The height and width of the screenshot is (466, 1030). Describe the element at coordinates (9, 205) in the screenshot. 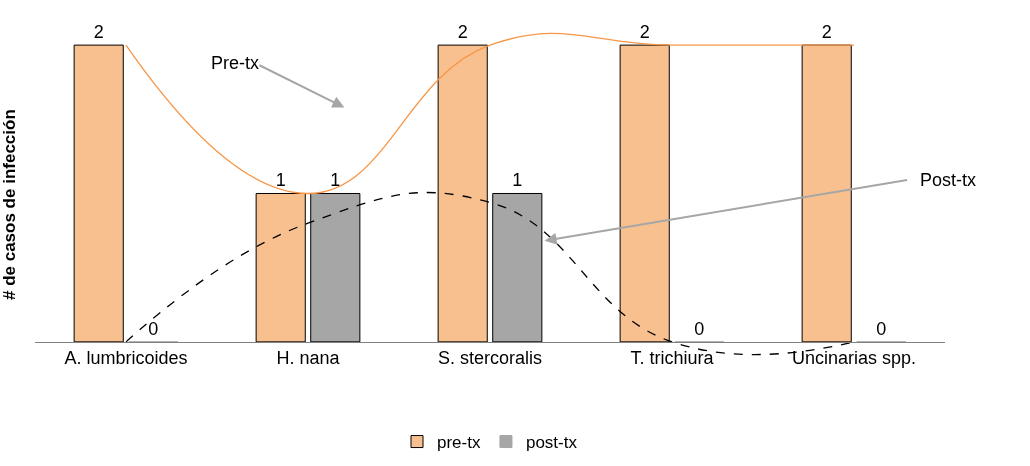

I see `y-axis-title: # de casos de infección` at that location.